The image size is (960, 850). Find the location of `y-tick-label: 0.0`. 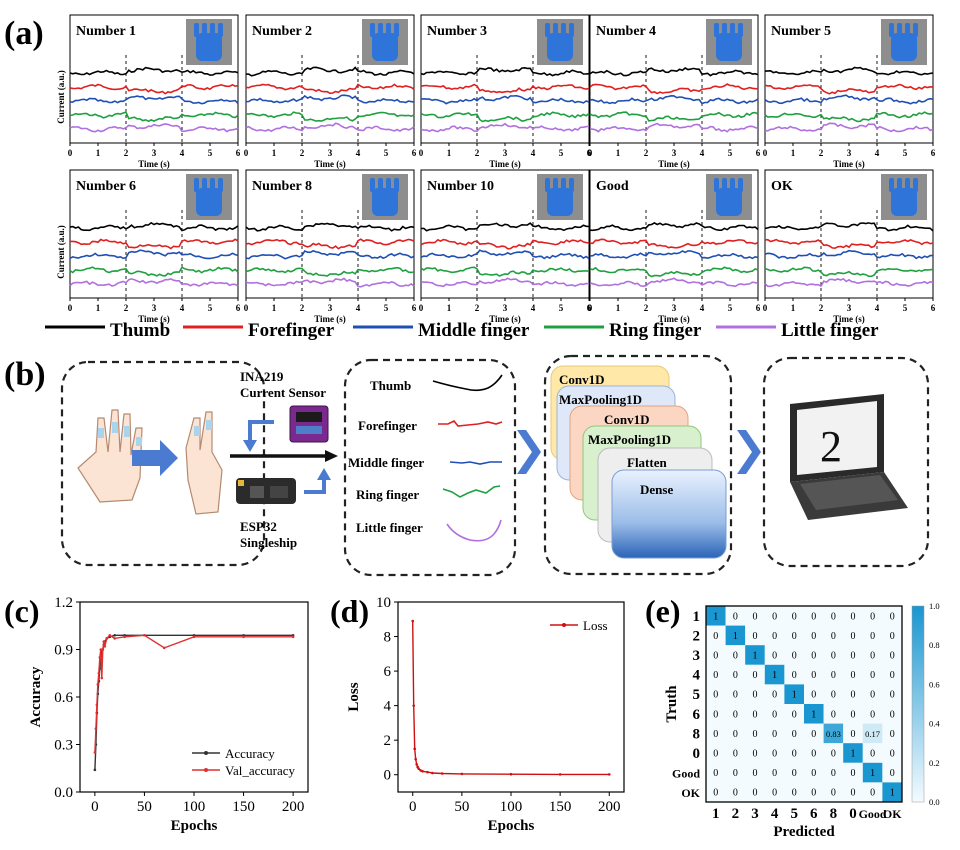

y-tick-label: 0.0 is located at coordinates (63, 793).